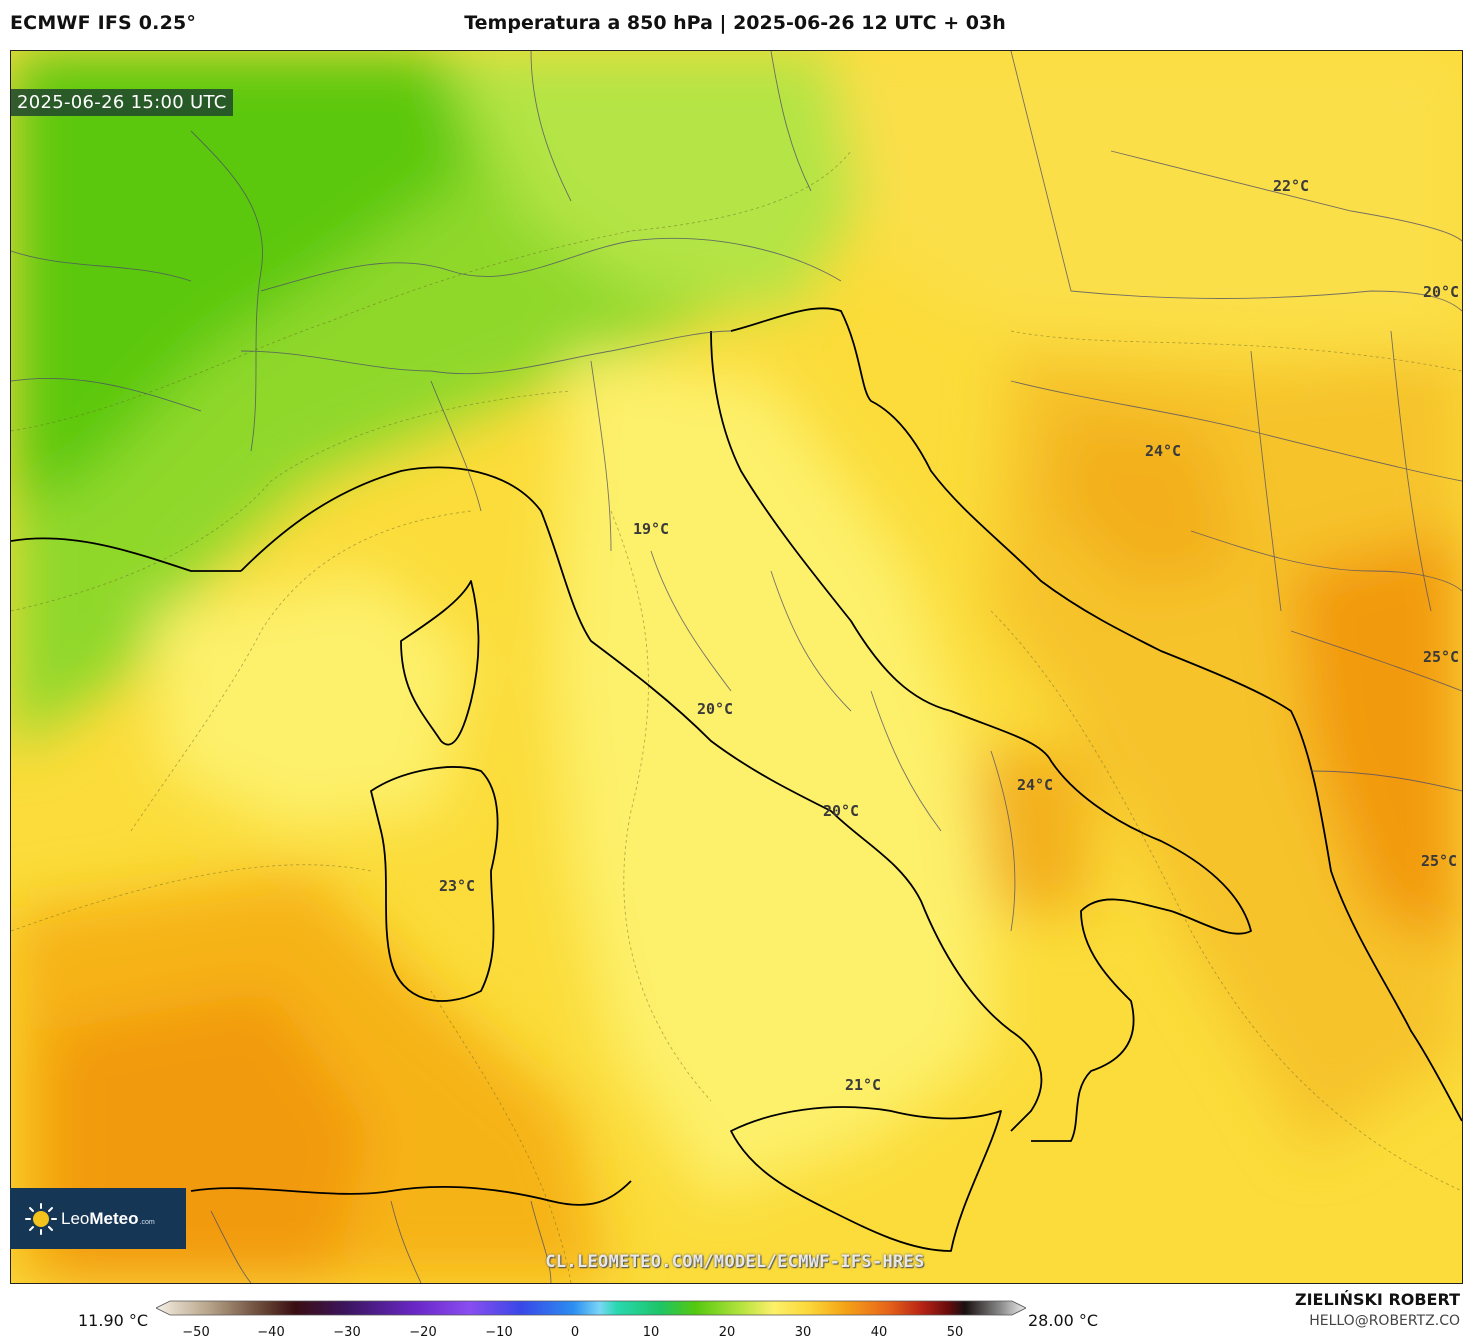 The image size is (1470, 1340). I want to click on colorbar-tick: 20, so click(727, 1332).